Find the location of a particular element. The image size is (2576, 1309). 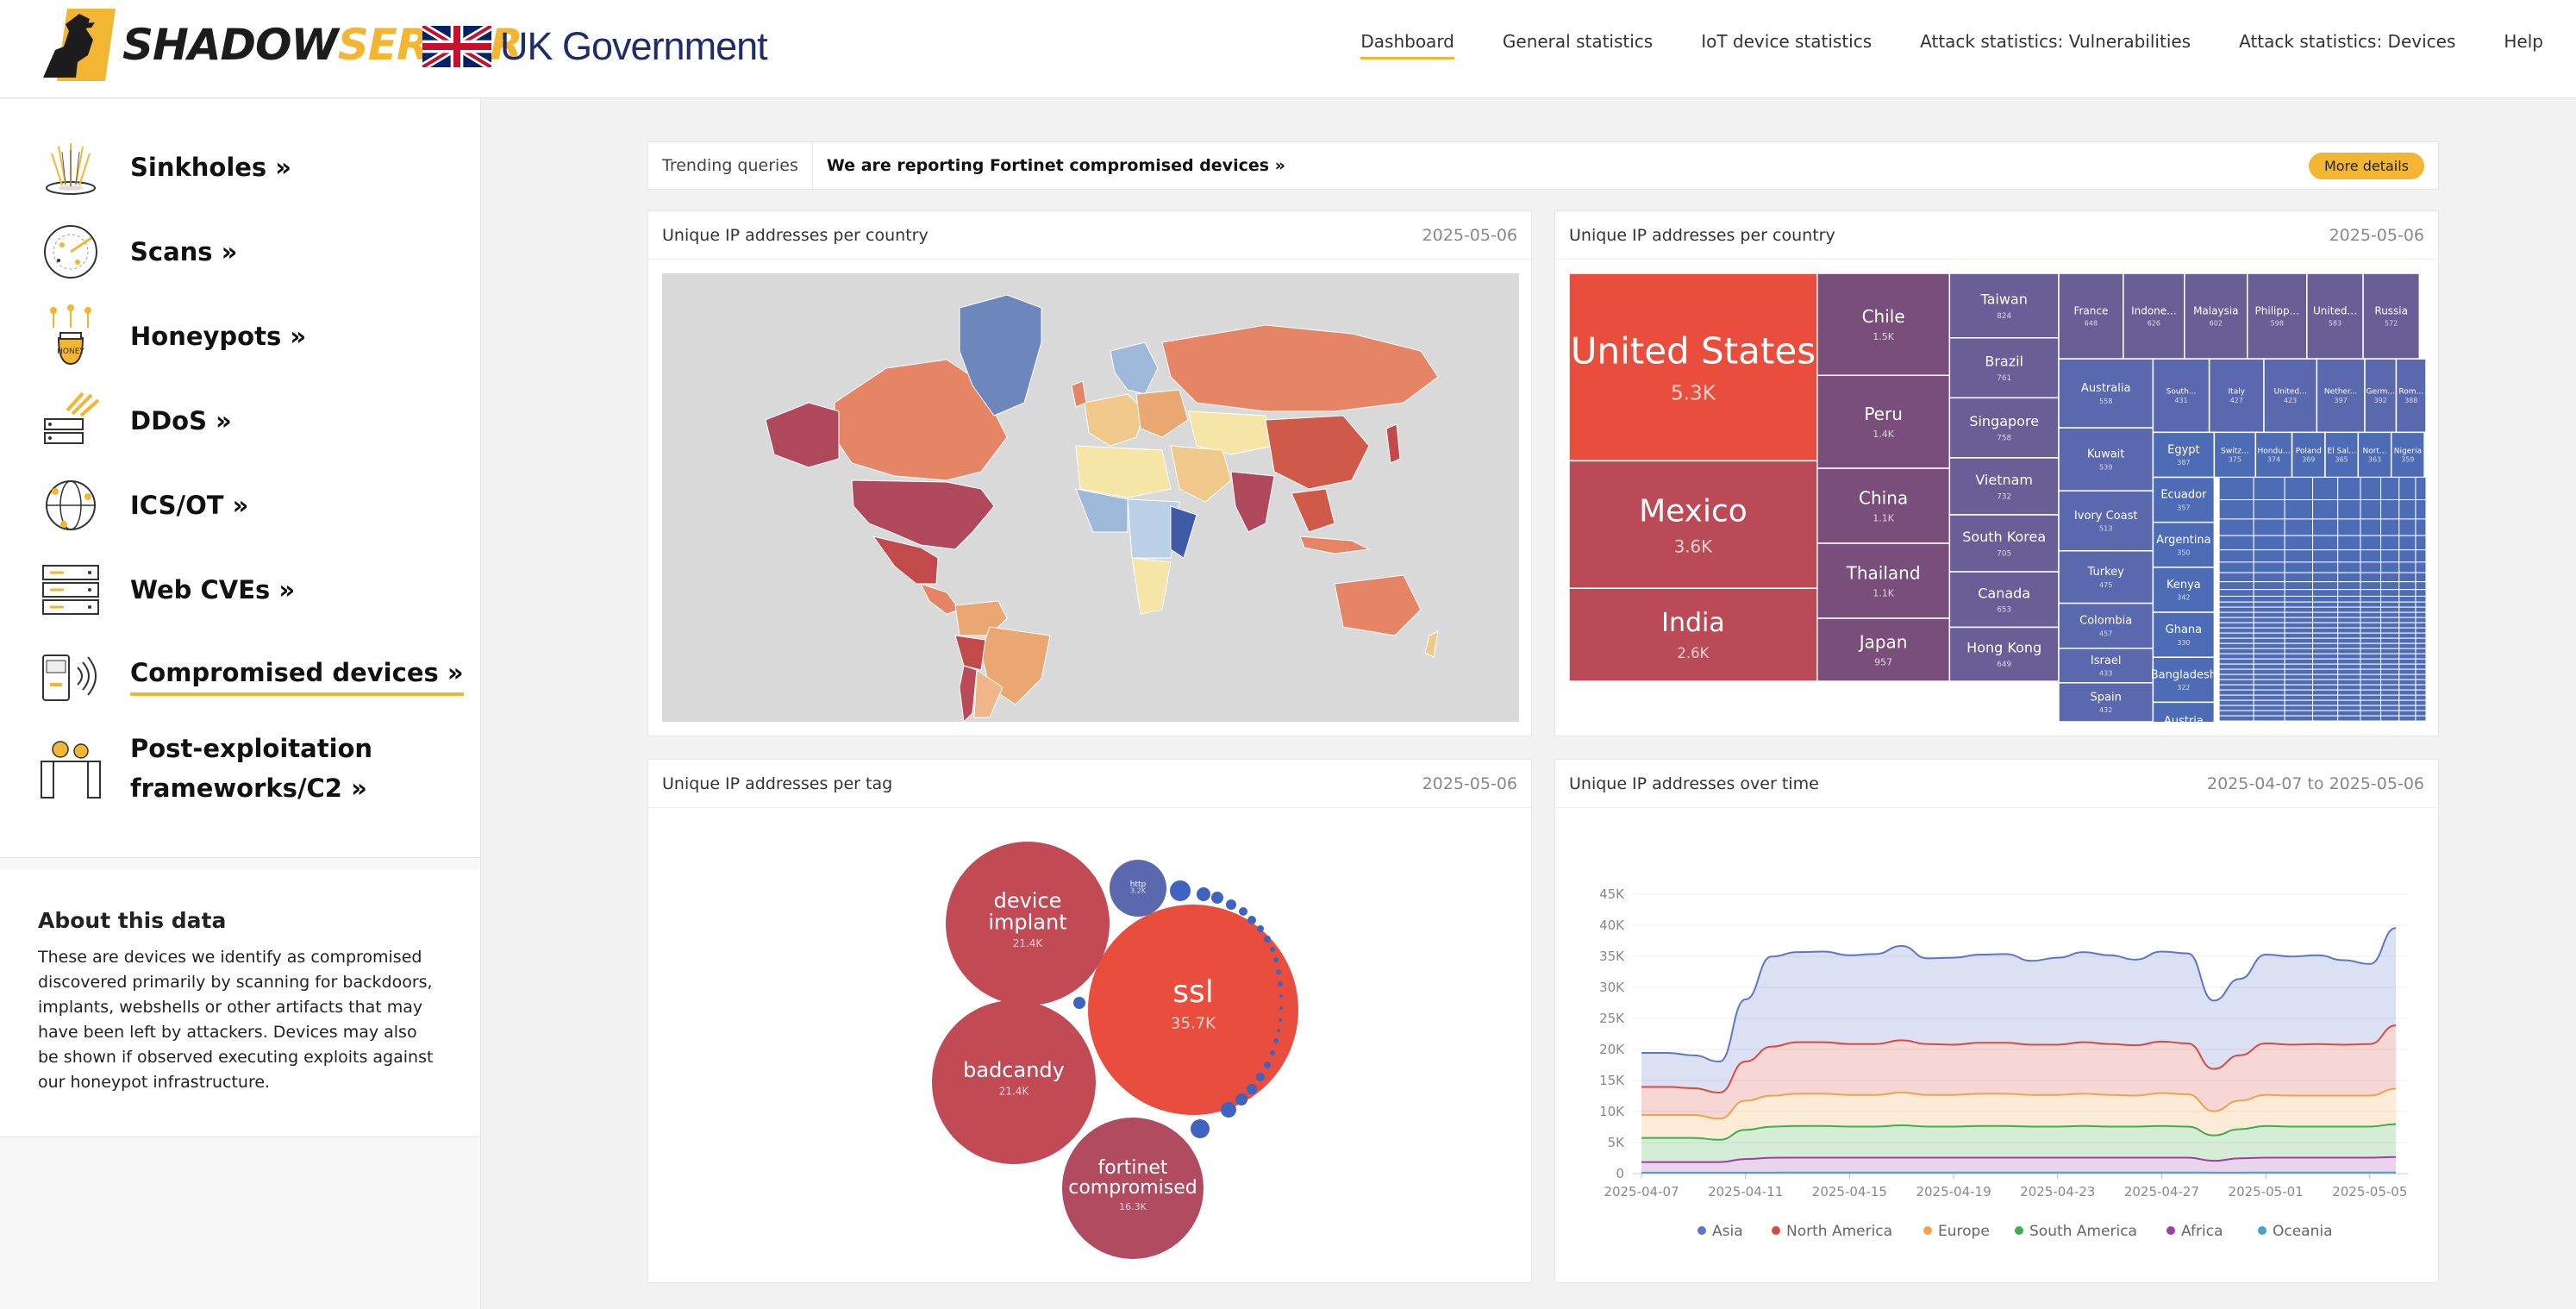

treemap-value: 1.1K is located at coordinates (1884, 594).